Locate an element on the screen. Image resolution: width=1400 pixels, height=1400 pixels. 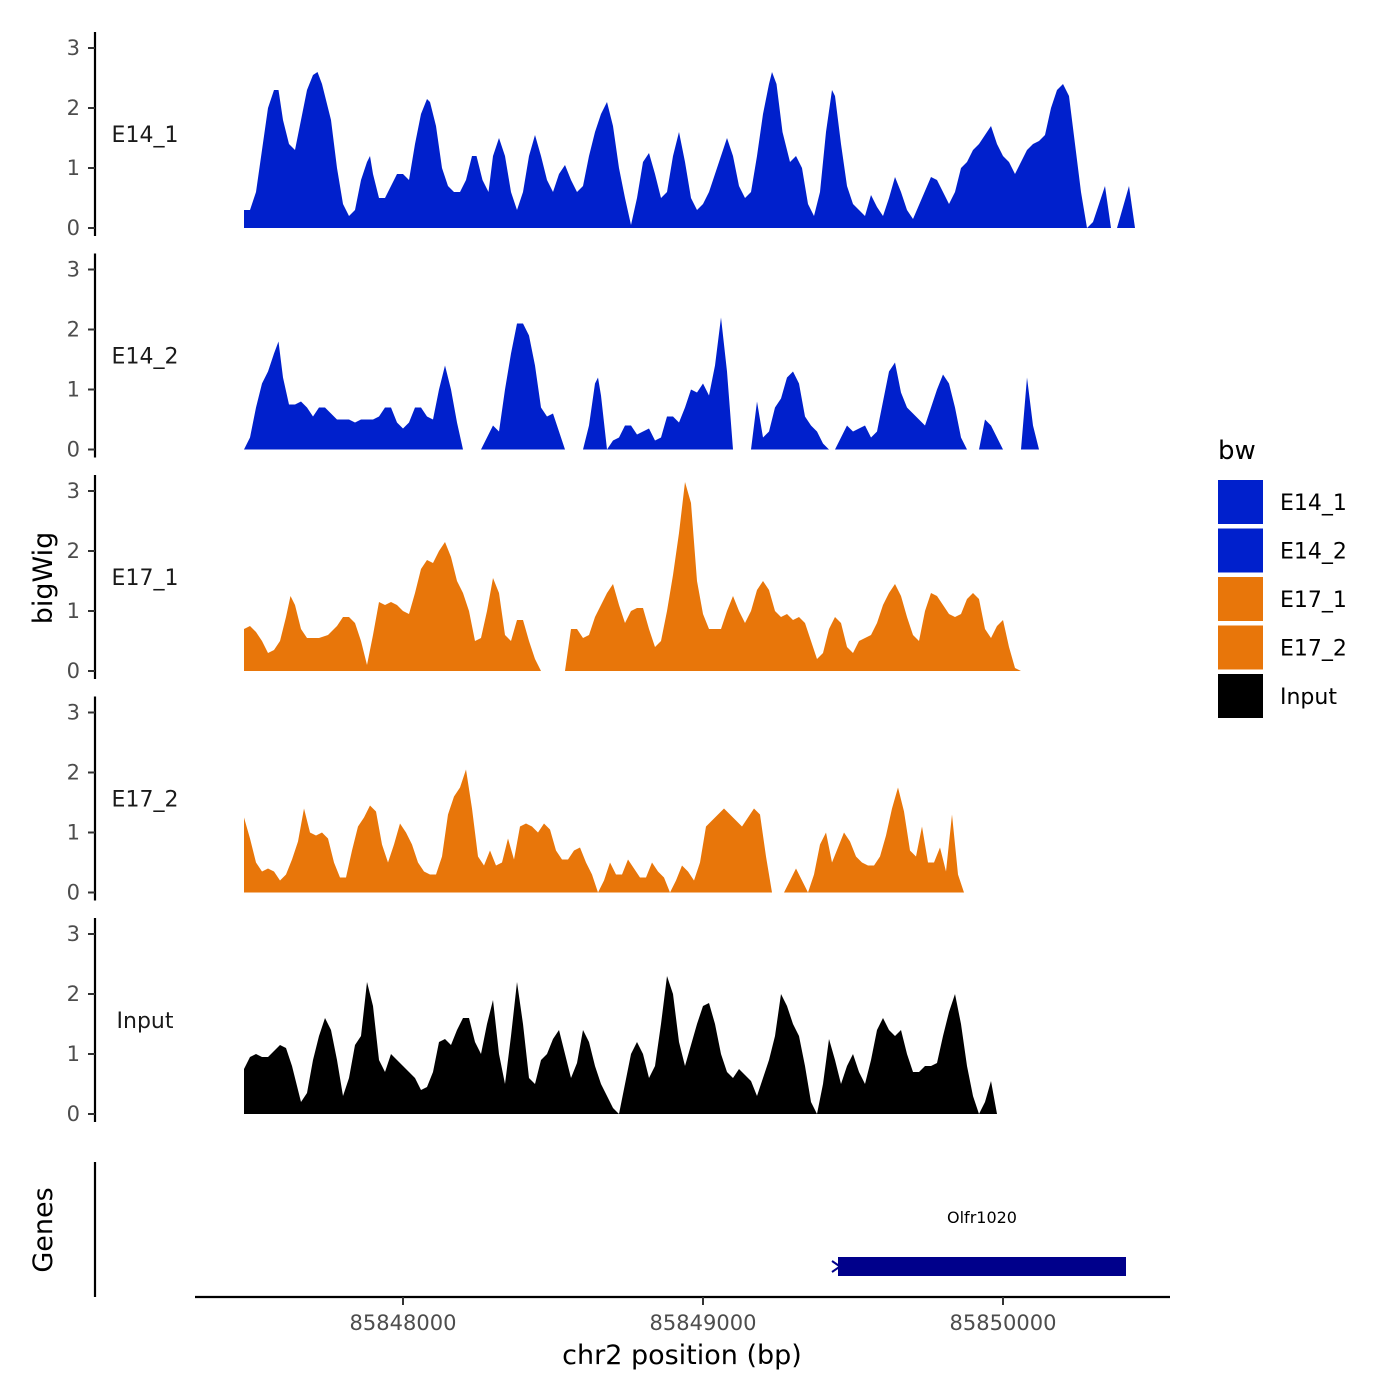
track-e17-2: 0 1 2 3 E17_2 is located at coordinates (599, 800).